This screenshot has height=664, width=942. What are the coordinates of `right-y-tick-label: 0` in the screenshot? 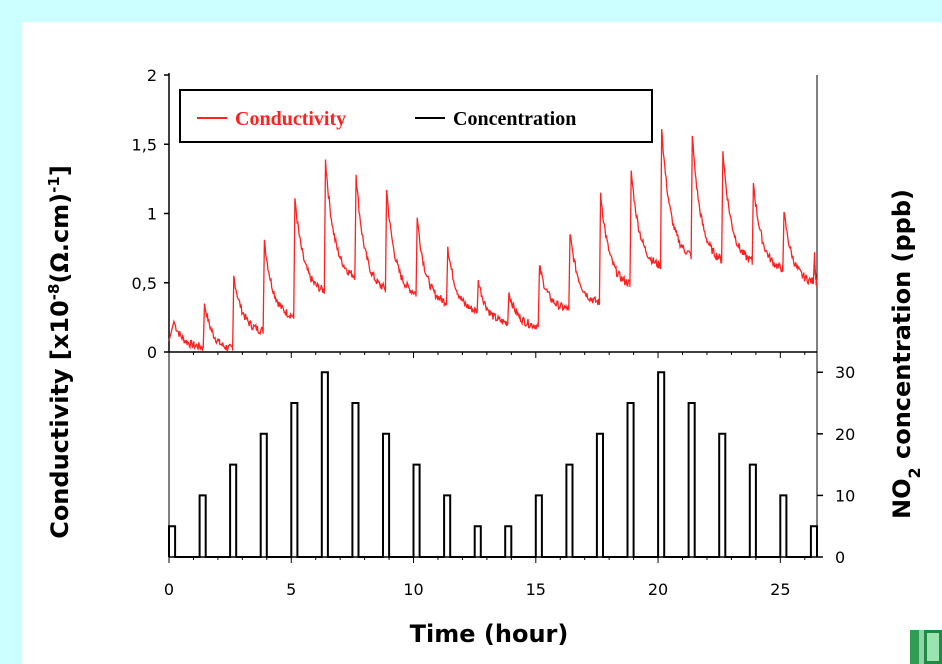 It's located at (840, 557).